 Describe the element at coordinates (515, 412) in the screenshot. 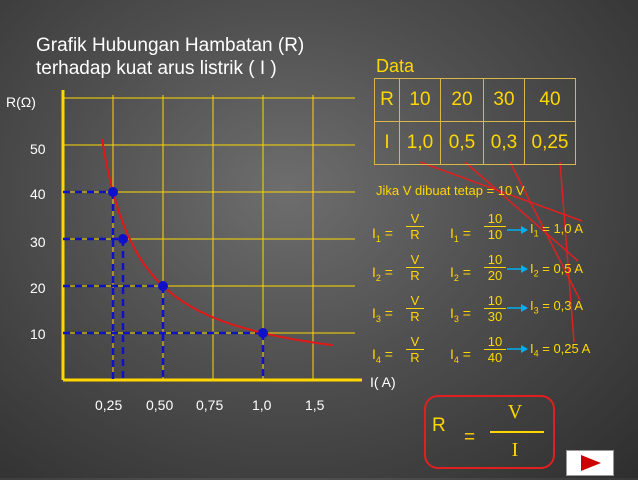

I see `formula-numerator: V` at that location.